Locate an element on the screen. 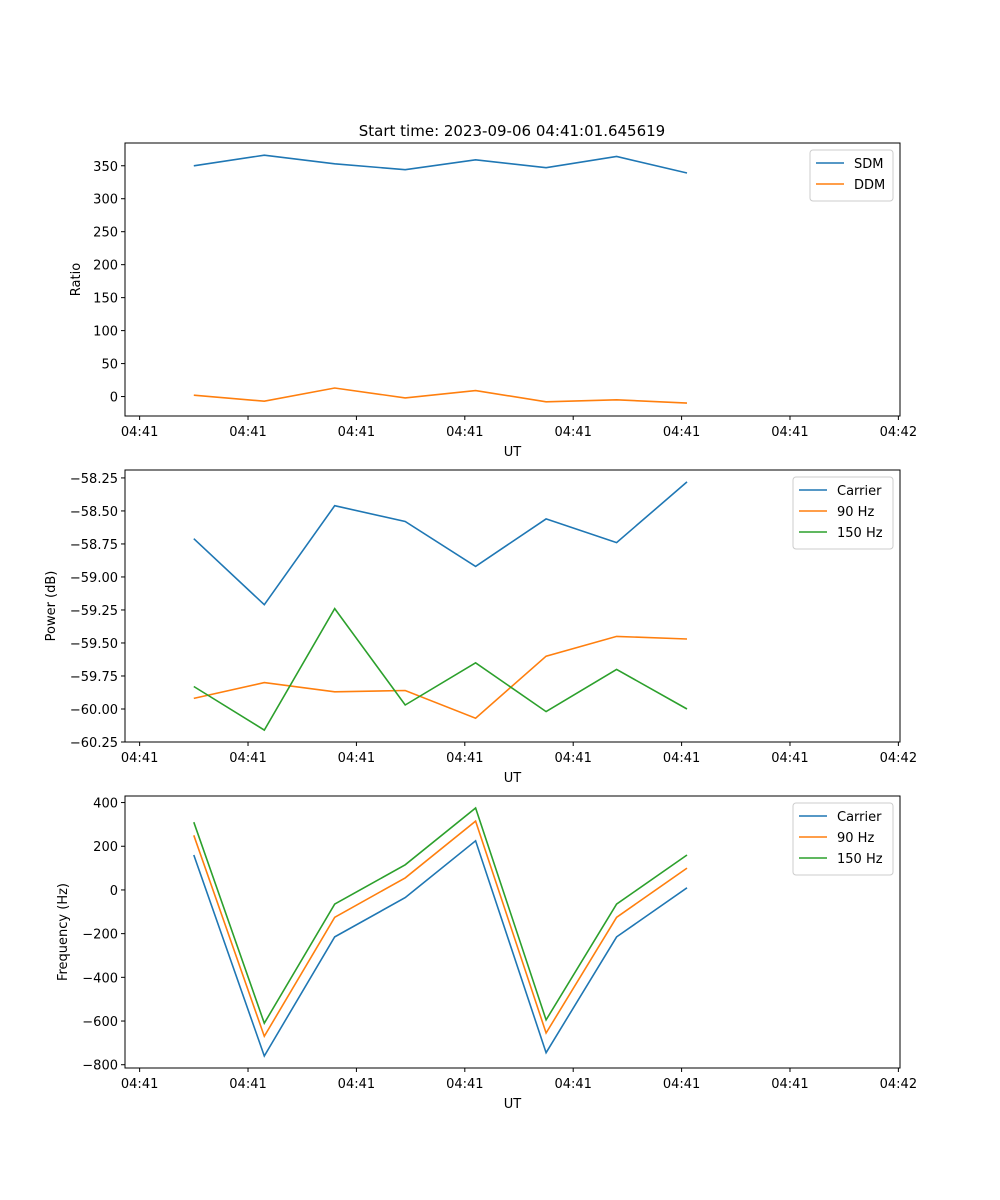 This screenshot has width=1000, height=1200. y-tick-label: 150 is located at coordinates (105, 299).